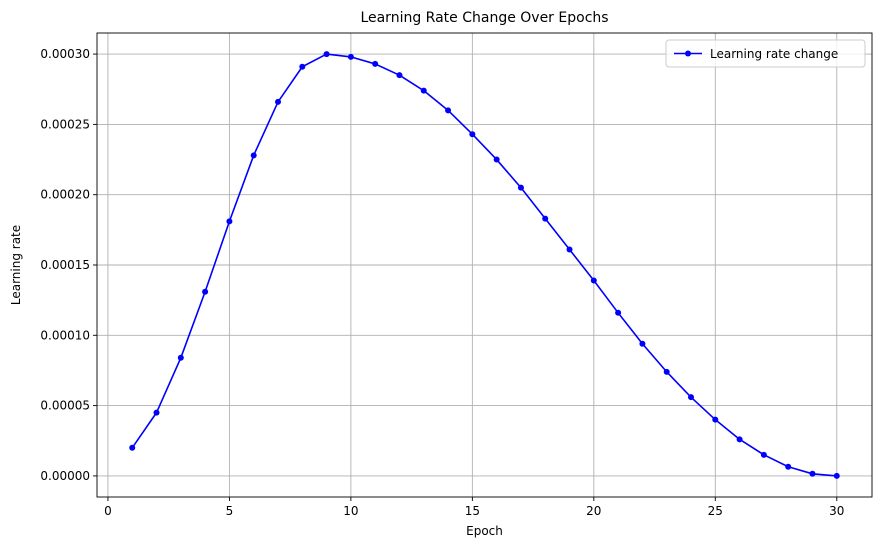  What do you see at coordinates (65, 195) in the screenshot?
I see `y-tick-label: 0.00020` at bounding box center [65, 195].